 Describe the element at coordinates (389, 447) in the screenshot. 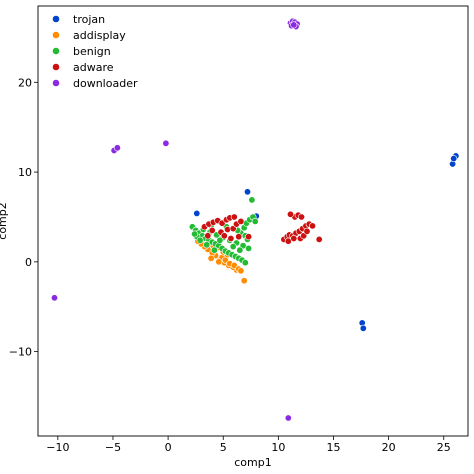

I see `x-tick-label: 20` at that location.